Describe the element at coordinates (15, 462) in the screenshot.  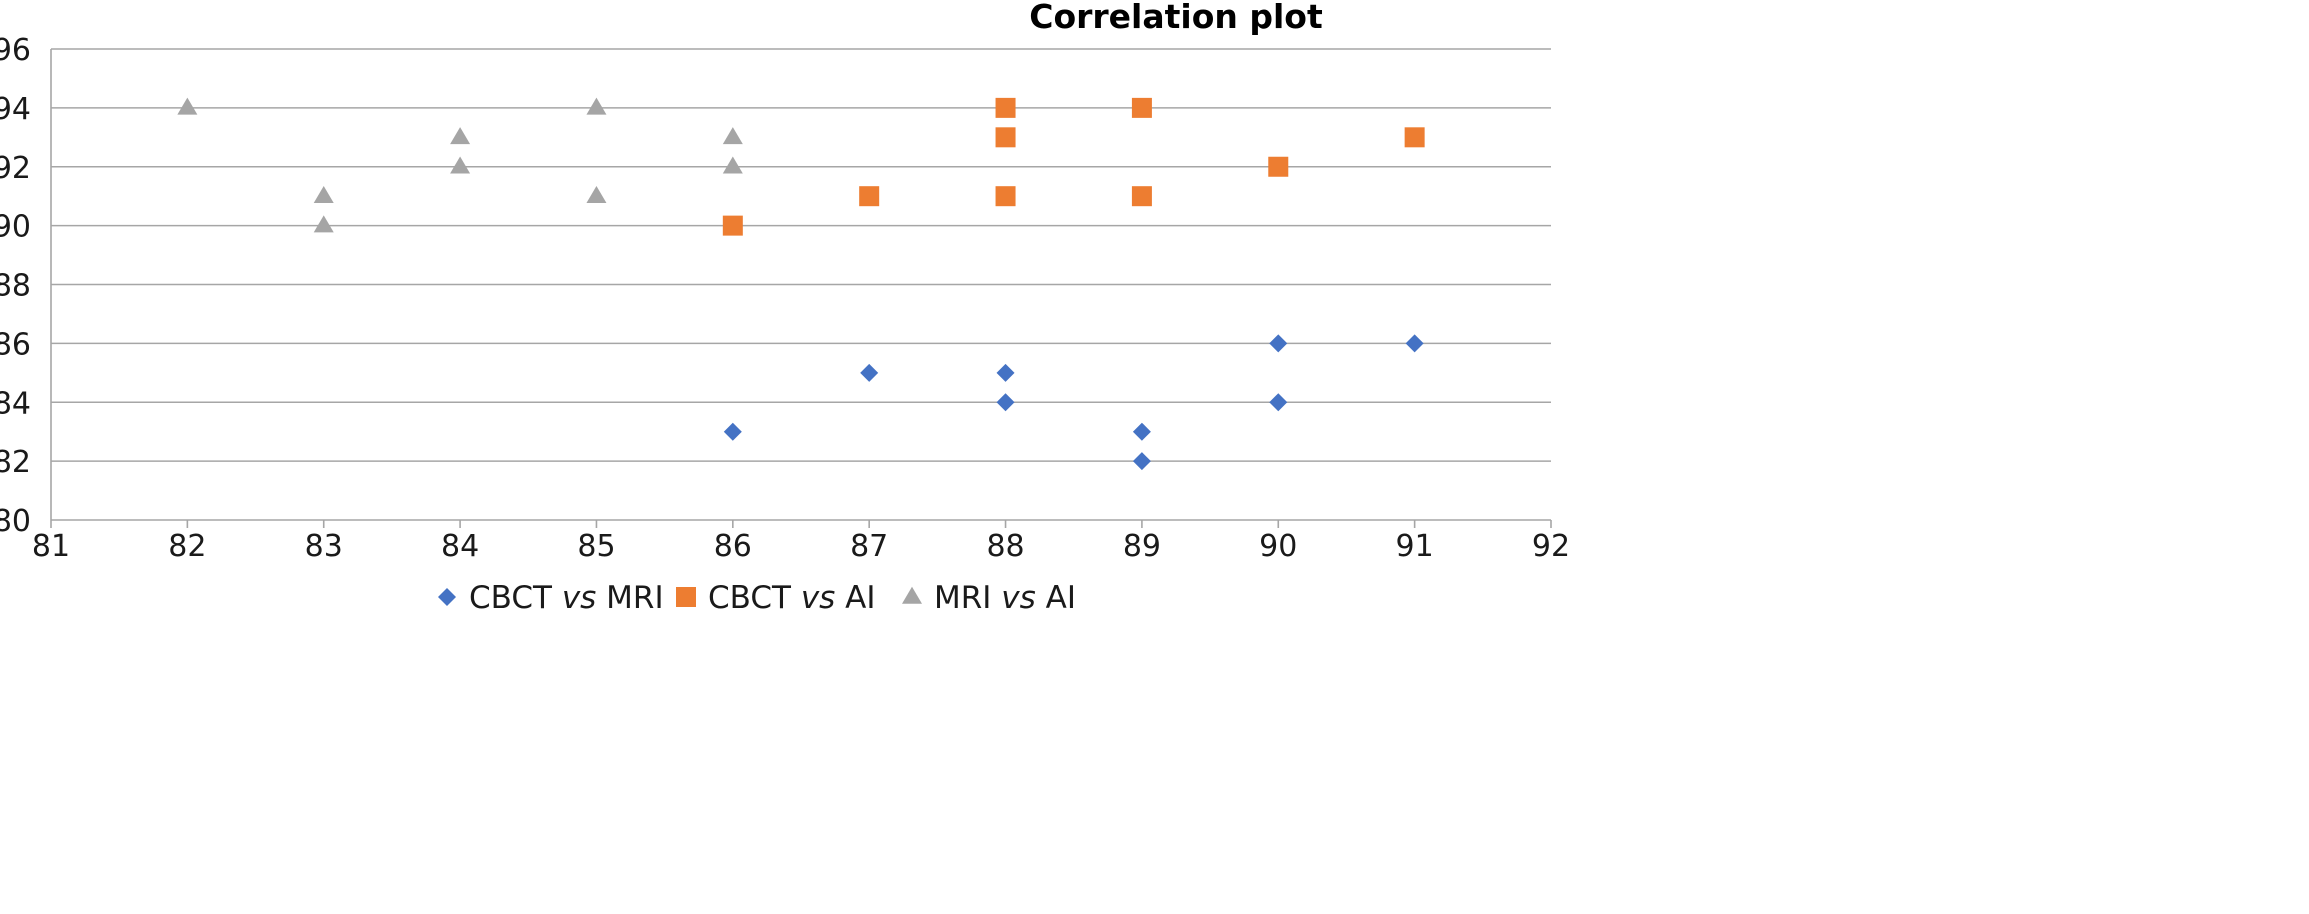
I see `y-tick-label: 82` at that location.